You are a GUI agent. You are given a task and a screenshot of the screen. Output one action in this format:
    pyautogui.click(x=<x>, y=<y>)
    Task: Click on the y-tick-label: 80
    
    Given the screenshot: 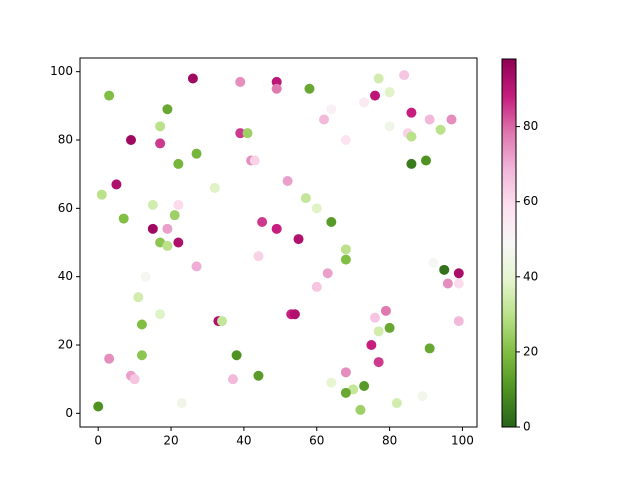 What is the action you would take?
    pyautogui.click(x=65, y=140)
    